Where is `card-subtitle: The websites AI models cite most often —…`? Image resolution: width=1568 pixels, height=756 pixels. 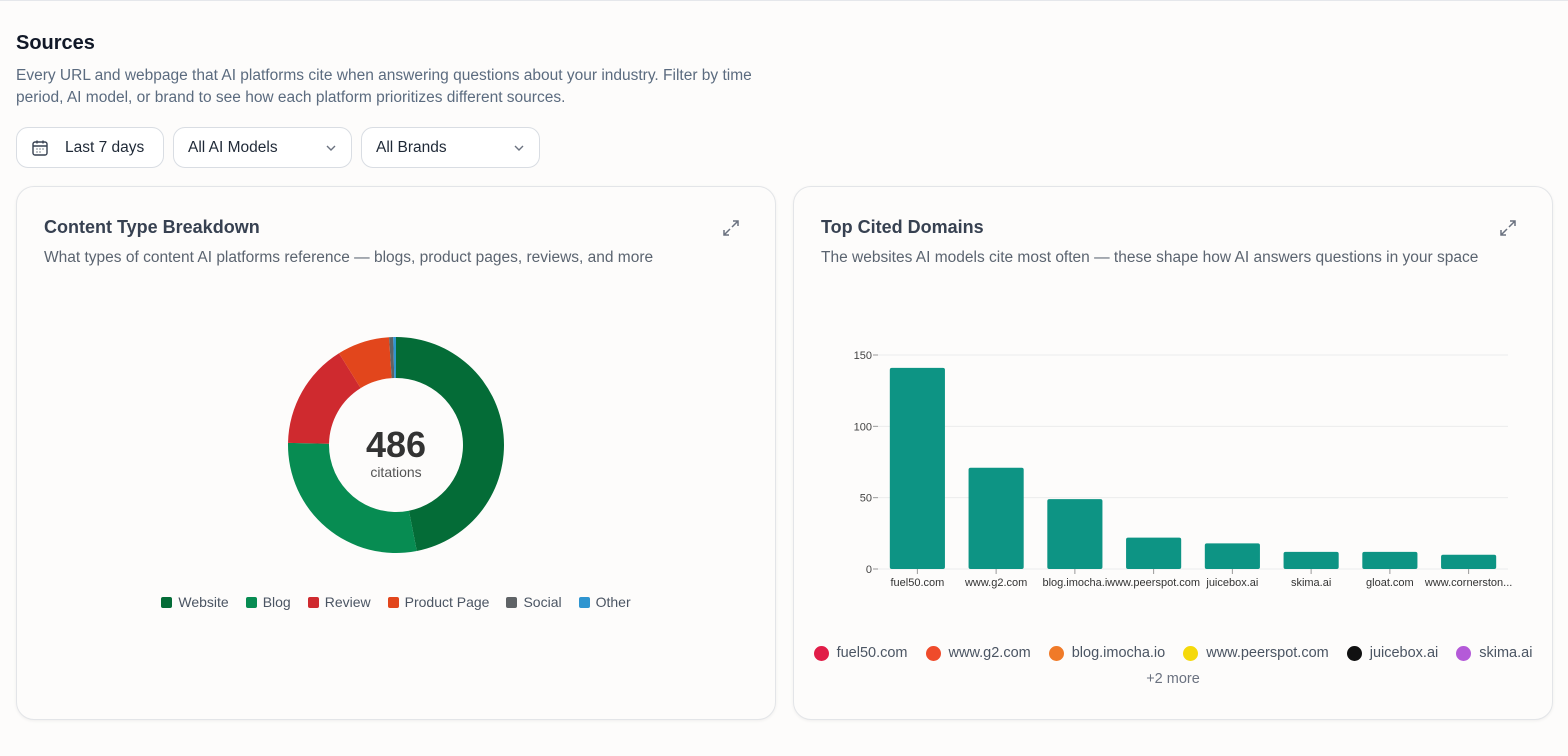 card-subtitle: The websites AI models cite most often —… is located at coordinates (1150, 257).